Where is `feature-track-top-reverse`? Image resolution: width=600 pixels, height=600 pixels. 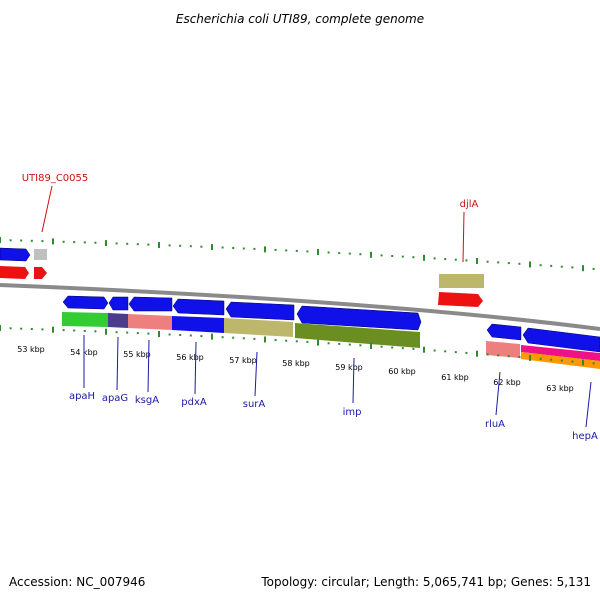 feature-track-top-reverse is located at coordinates (241, 286).